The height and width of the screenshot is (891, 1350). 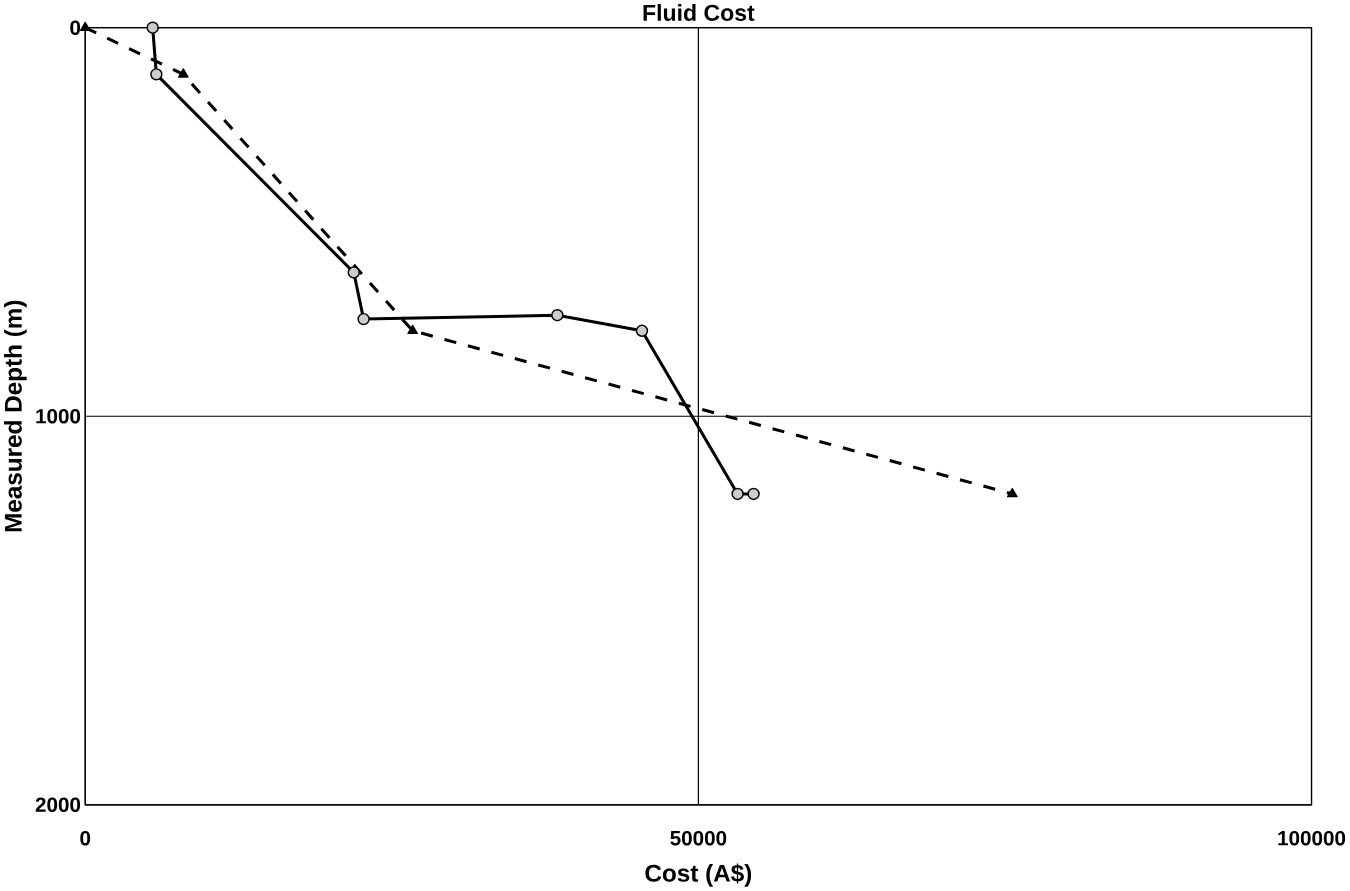 What do you see at coordinates (58, 805) in the screenshot?
I see `y-tick-label: 2000` at bounding box center [58, 805].